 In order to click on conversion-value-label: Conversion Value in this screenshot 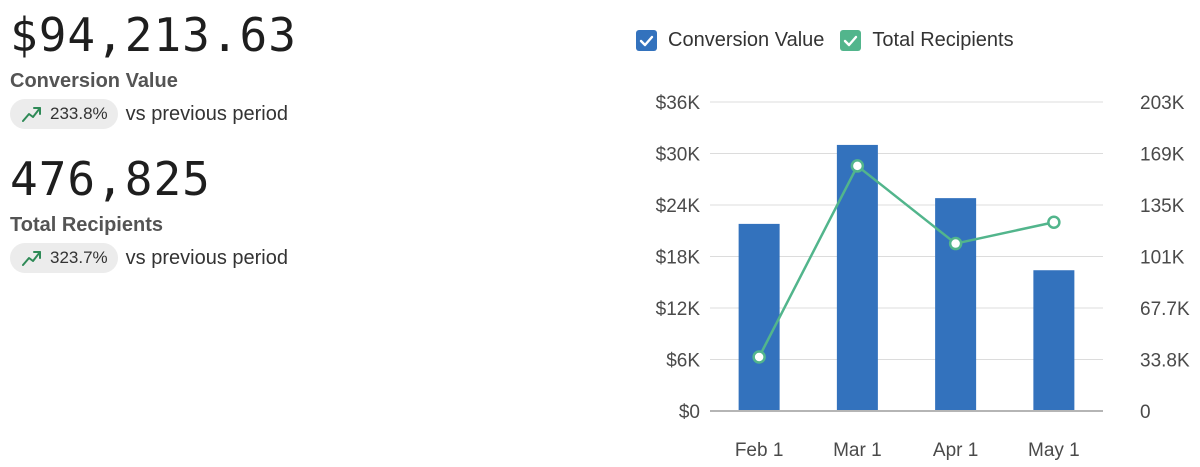, I will do `click(94, 81)`.